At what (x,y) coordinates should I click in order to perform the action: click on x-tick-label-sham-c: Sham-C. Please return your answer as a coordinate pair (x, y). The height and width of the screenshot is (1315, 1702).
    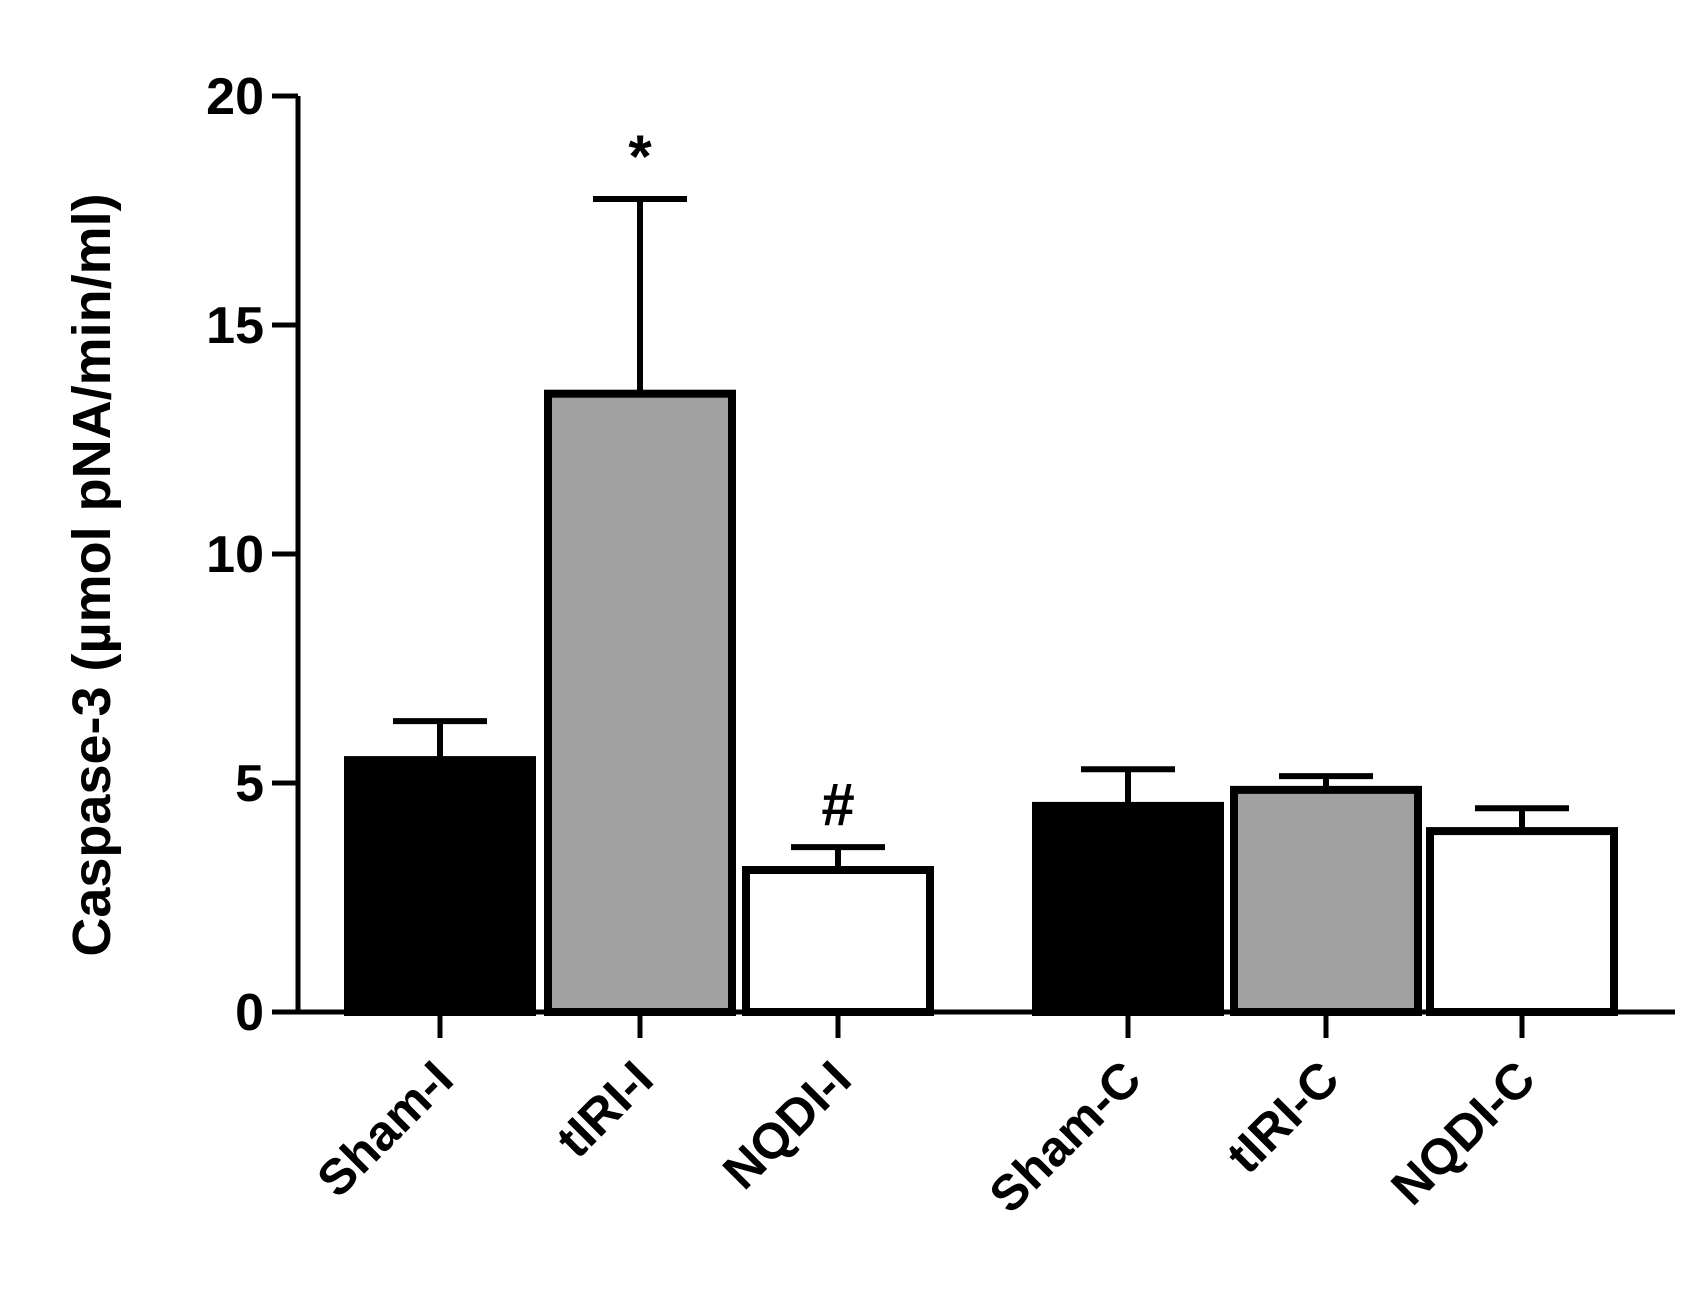
    Looking at the image, I should click on (1065, 1136).